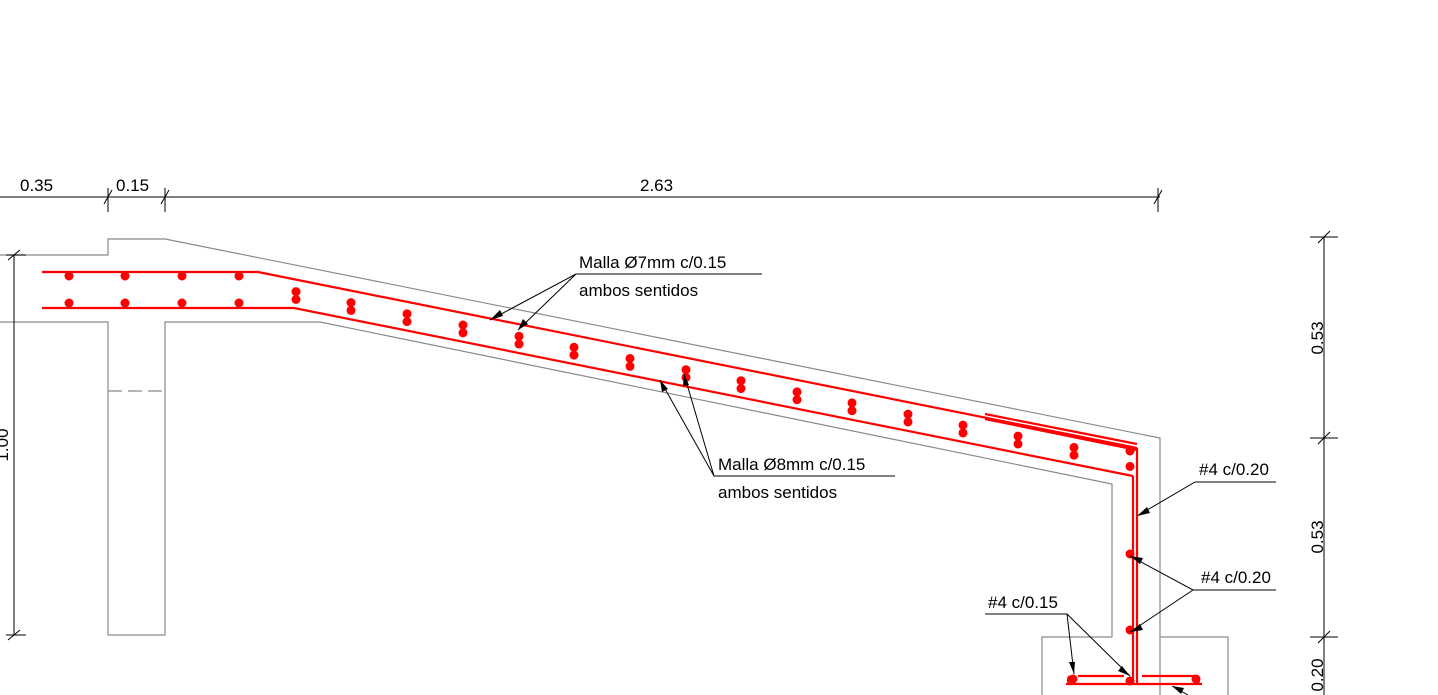  I want to click on label-mesh-bottom-line2: ambos sentidos, so click(777, 492).